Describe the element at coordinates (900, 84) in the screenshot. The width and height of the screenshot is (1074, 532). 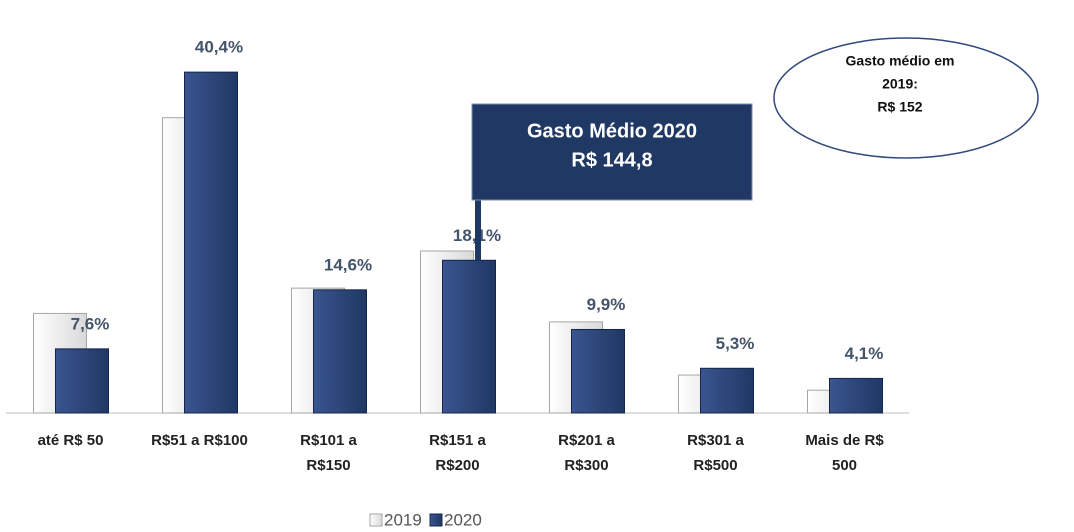
I see `annotation-text: 2019:` at that location.